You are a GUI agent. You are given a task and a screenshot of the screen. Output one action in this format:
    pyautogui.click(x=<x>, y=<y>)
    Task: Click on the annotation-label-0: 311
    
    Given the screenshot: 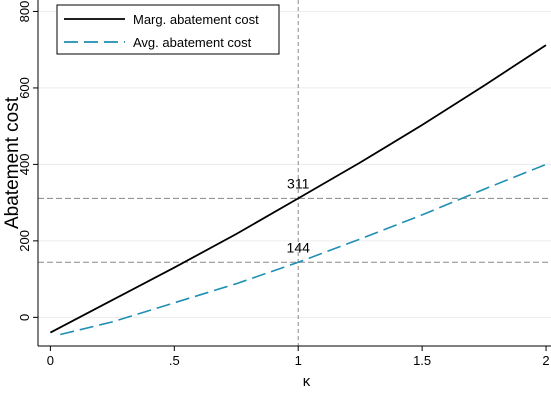 What is the action you would take?
    pyautogui.click(x=298, y=183)
    